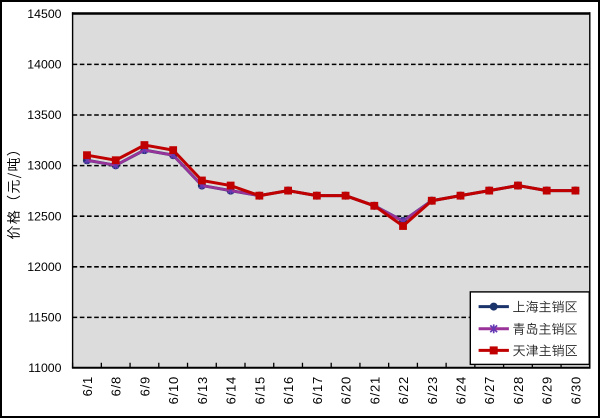 Image resolution: width=600 pixels, height=418 pixels. Describe the element at coordinates (288, 390) in the screenshot. I see `svg-text: 6/16` at that location.